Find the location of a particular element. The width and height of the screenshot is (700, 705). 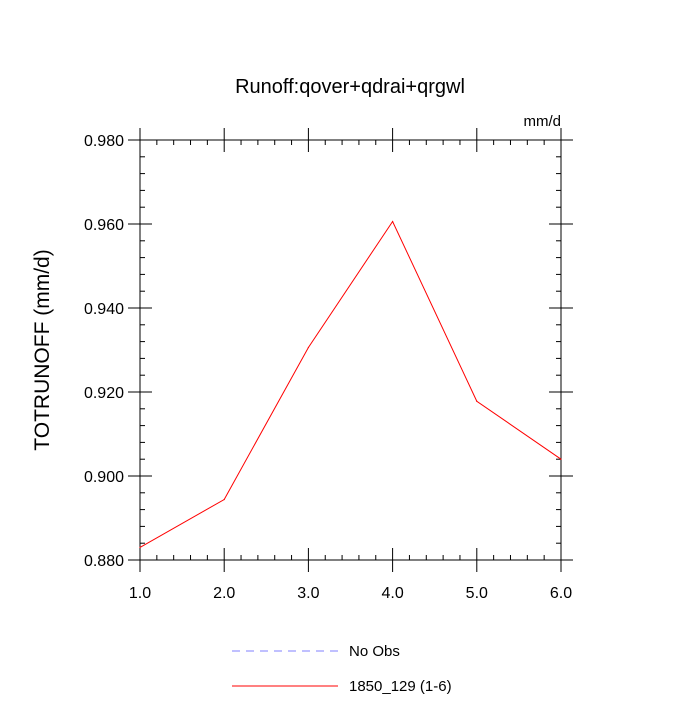

x-tick-label: 2.0 is located at coordinates (224, 593).